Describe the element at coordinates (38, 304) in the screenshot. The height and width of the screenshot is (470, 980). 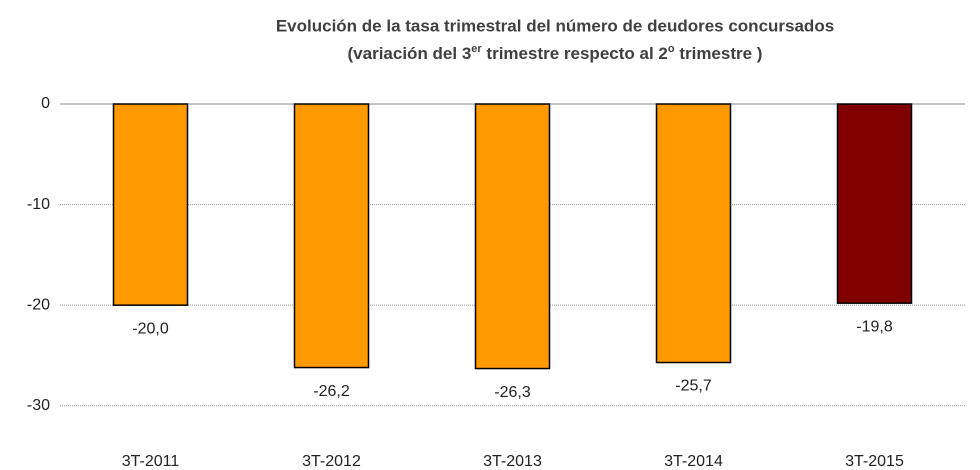
I see `y-tick-label: -20` at that location.